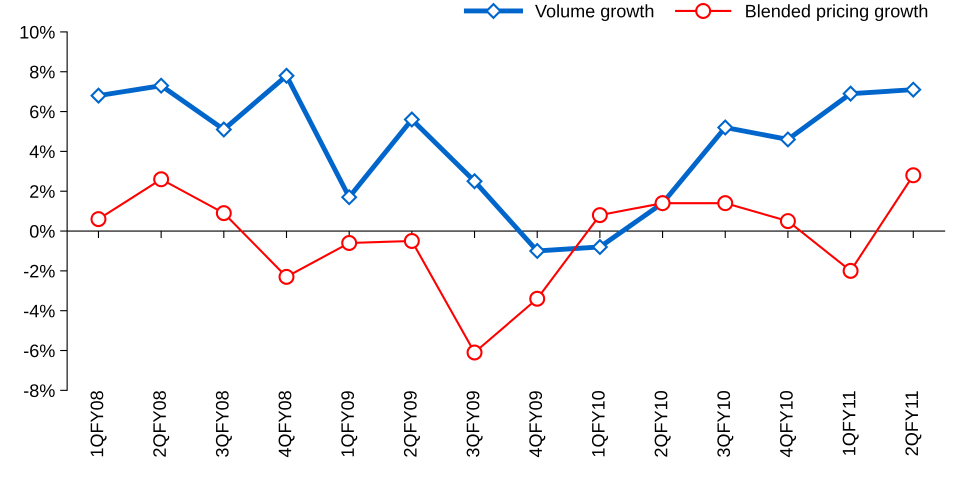 The image size is (959, 491). Describe the element at coordinates (725, 424) in the screenshot. I see `x-tick-label: 3QFY10` at that location.